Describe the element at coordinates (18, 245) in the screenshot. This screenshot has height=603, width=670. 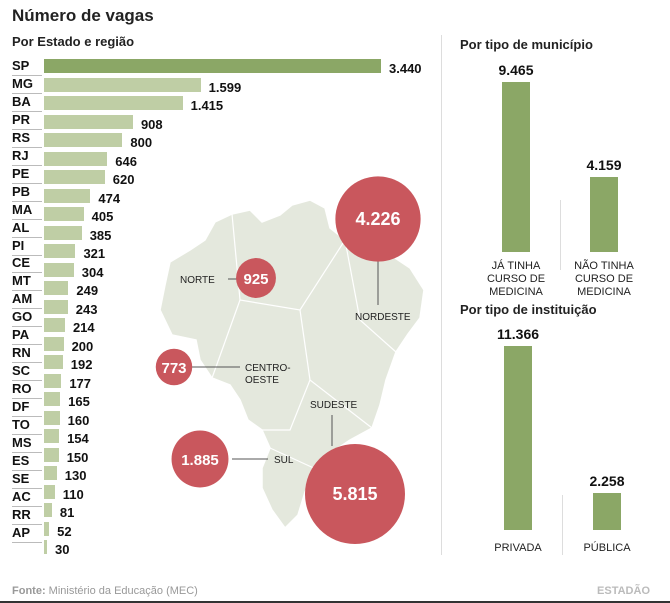
I see `state-label: PI` at that location.